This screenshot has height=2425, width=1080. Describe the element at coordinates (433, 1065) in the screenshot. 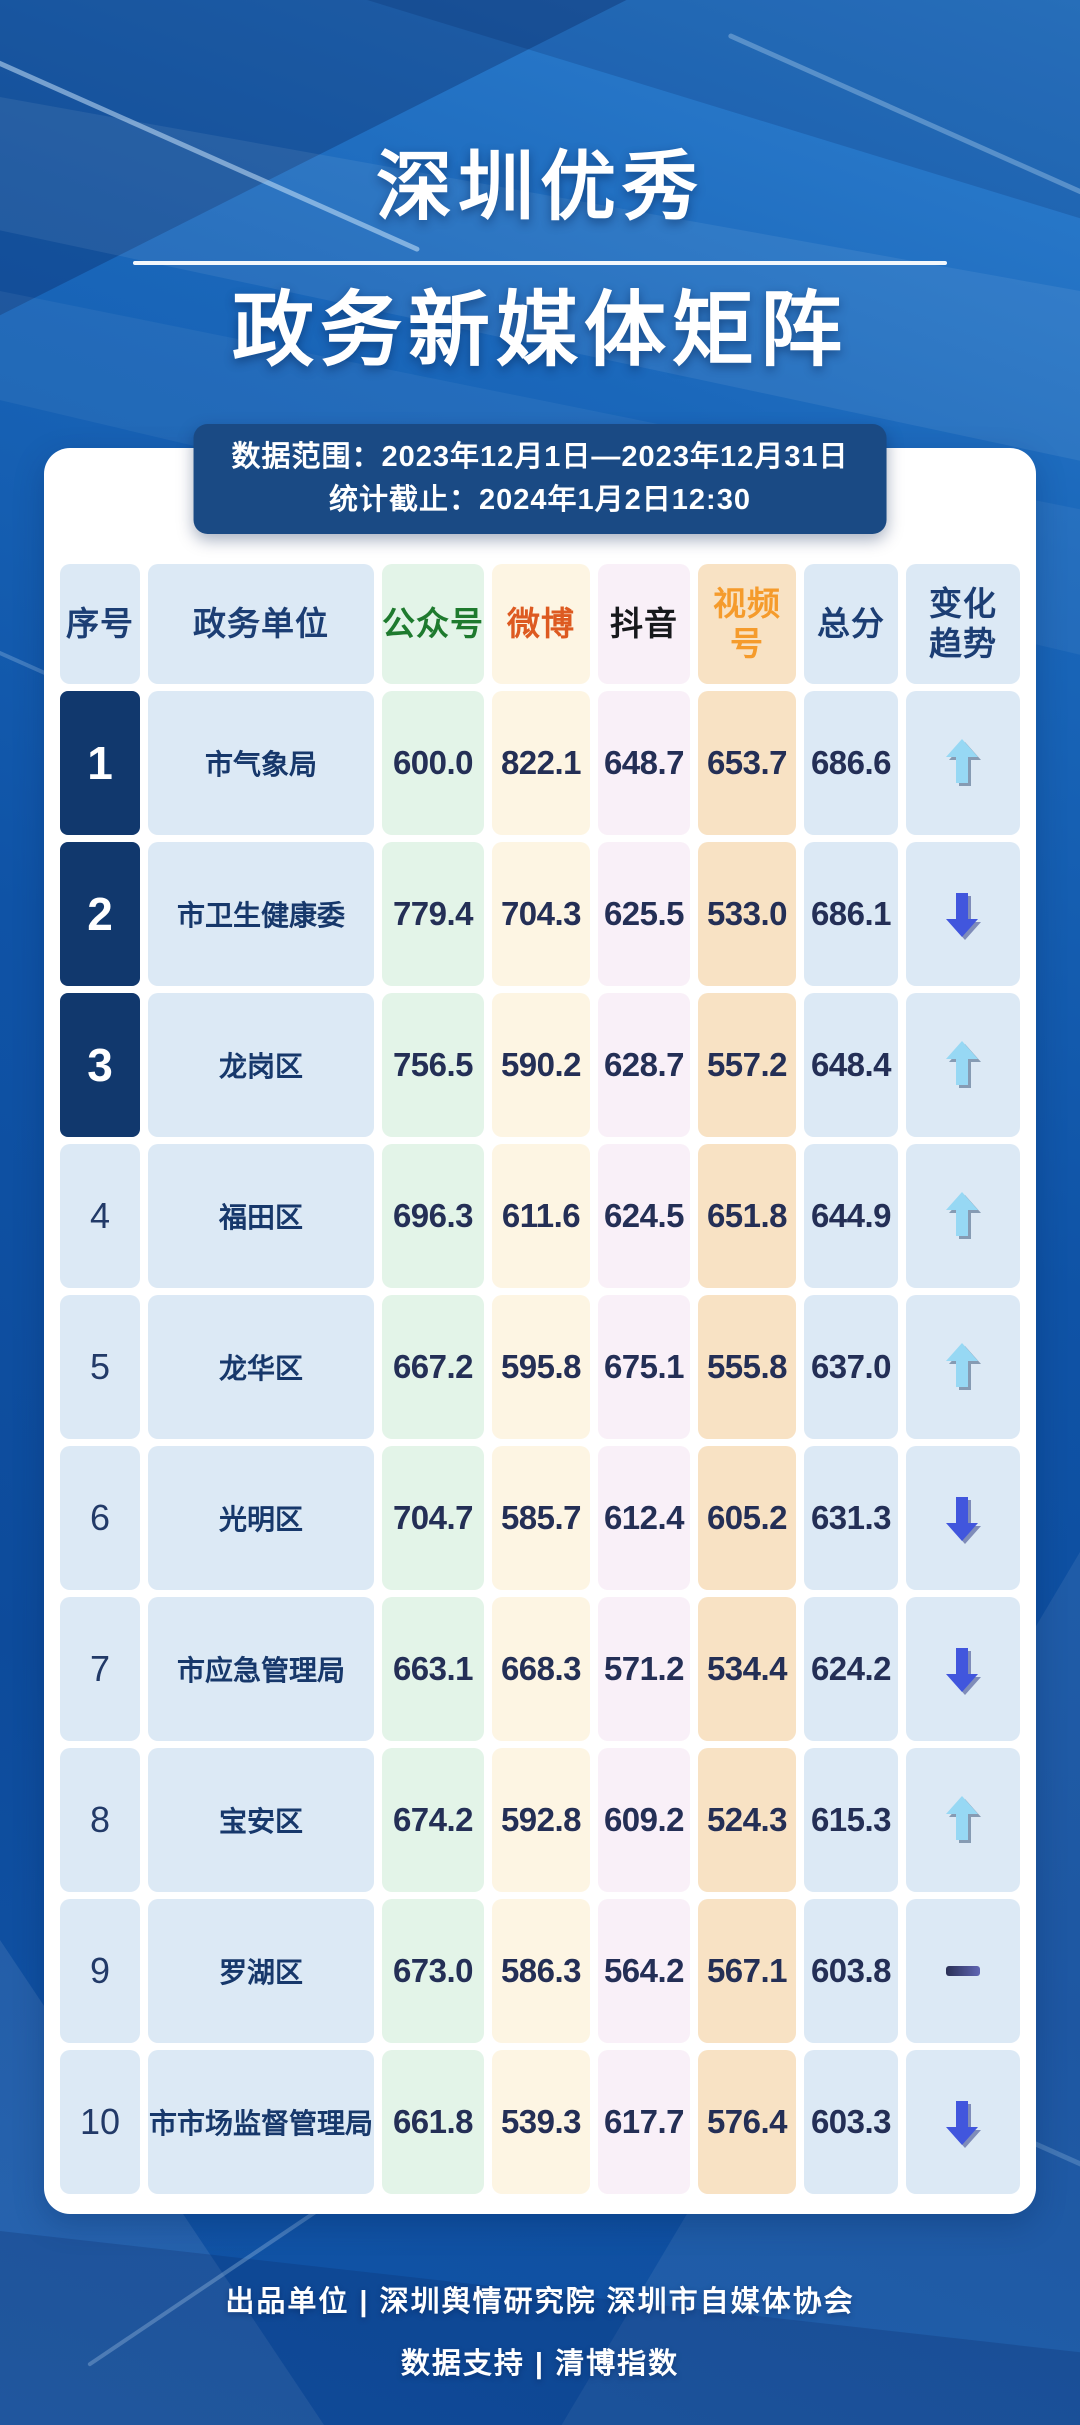

I see `wechat-score-cell: 756.5` at that location.